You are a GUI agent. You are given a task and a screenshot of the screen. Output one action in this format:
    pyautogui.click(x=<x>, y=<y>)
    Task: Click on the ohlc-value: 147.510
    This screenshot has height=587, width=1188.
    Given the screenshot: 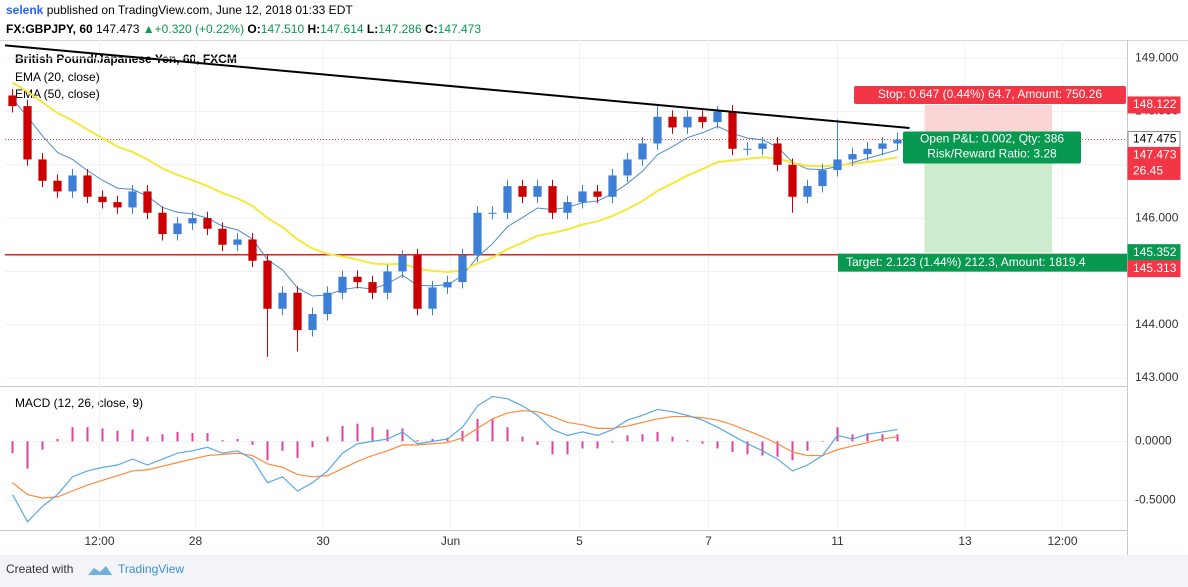 What is the action you would take?
    pyautogui.click(x=282, y=29)
    